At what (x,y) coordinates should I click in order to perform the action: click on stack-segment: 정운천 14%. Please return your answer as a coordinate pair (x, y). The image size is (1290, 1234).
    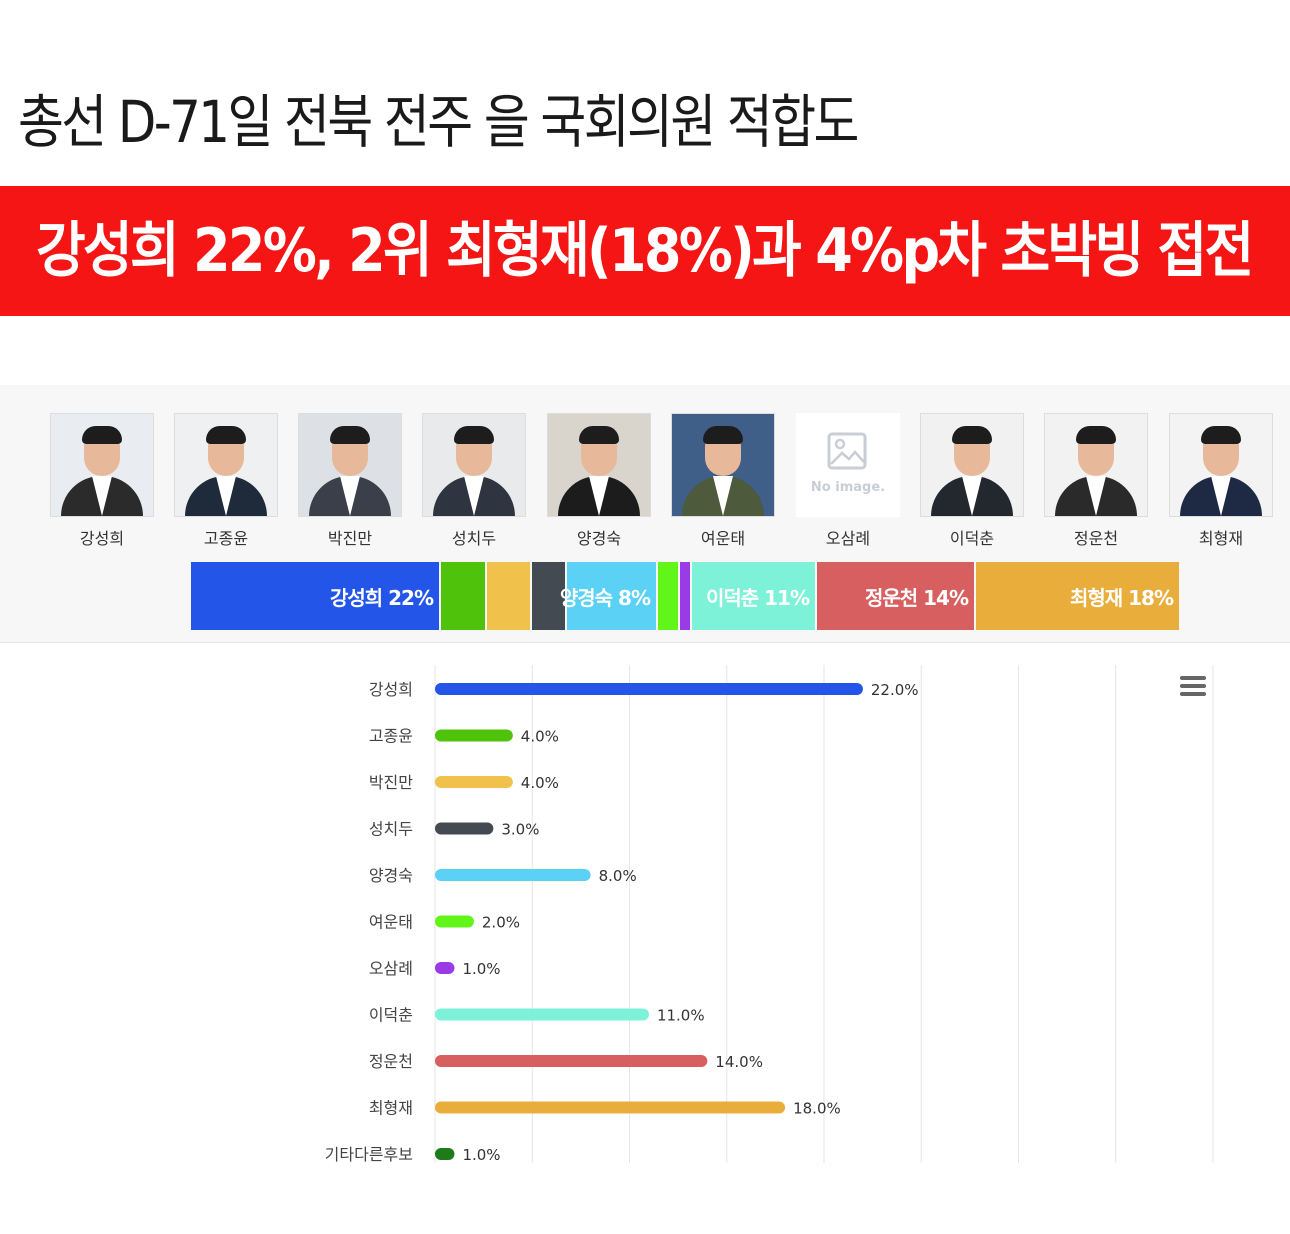
    Looking at the image, I should click on (895, 596).